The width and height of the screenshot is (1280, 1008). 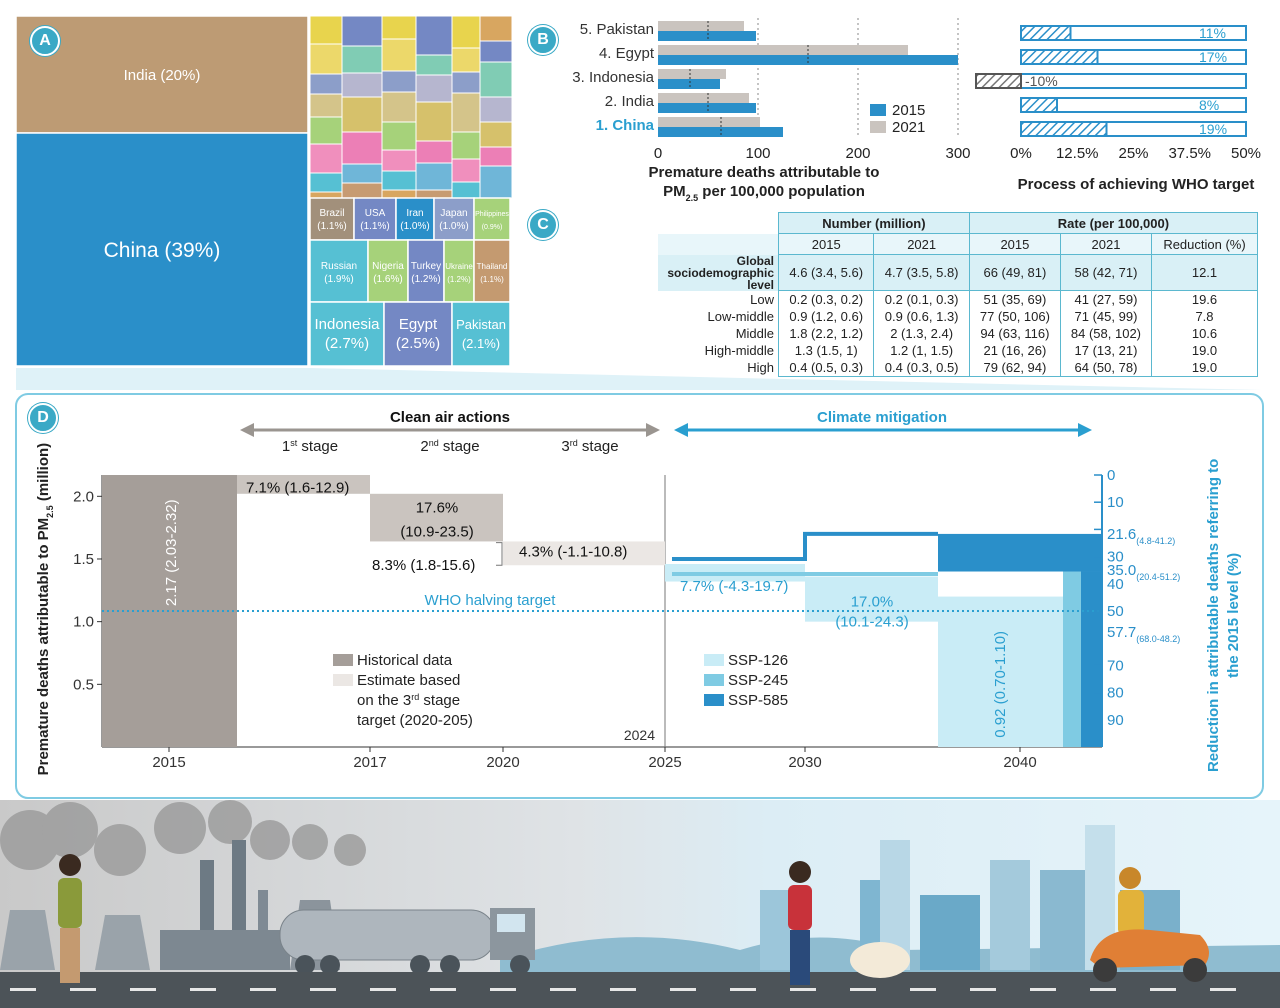 I want to click on climate-title: Climate mitigation, so click(x=882, y=417).